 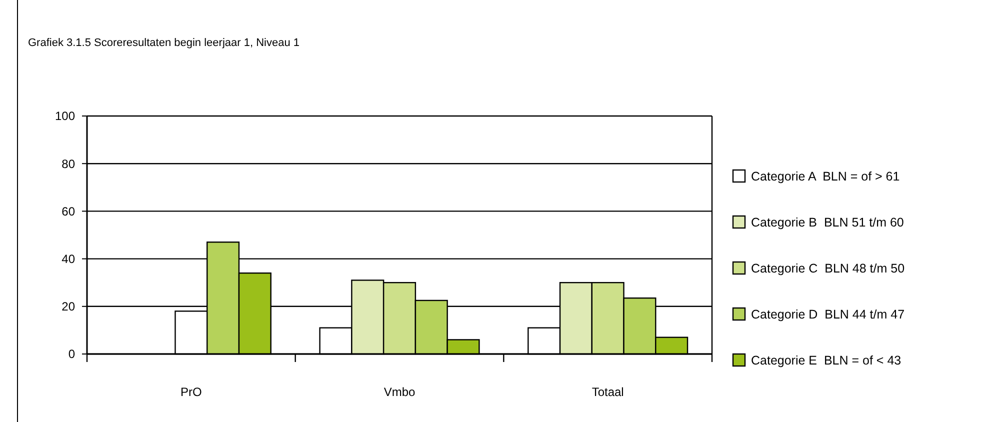 I want to click on legend-label: Categorie A BLN = of > 61, so click(x=825, y=176).